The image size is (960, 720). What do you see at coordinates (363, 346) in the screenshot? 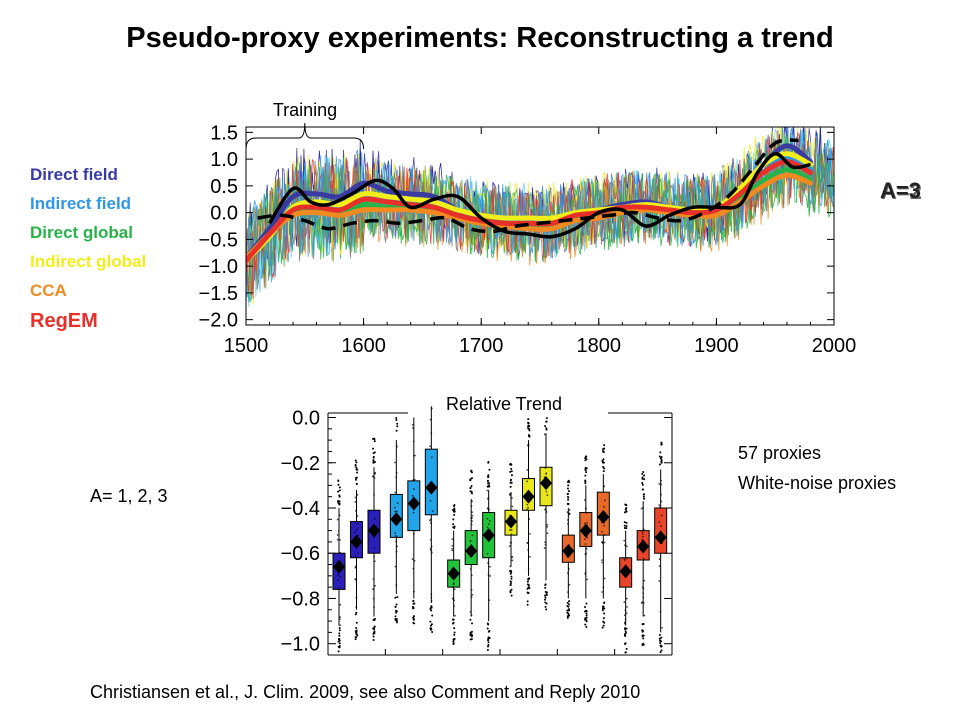
I see `x-tick-label: 1600` at bounding box center [363, 346].